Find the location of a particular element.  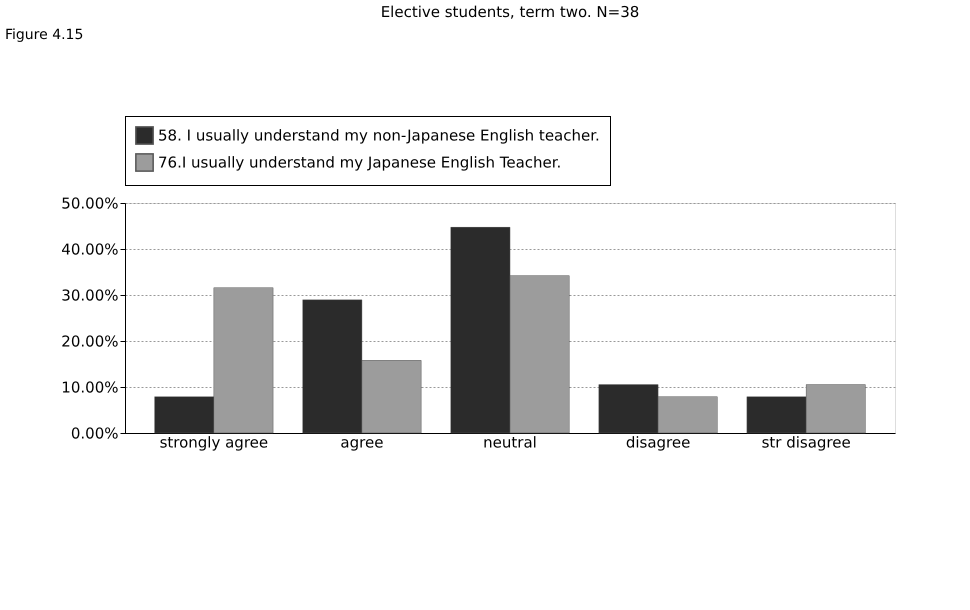

y-tick-label: 30.00% is located at coordinates (89, 295).